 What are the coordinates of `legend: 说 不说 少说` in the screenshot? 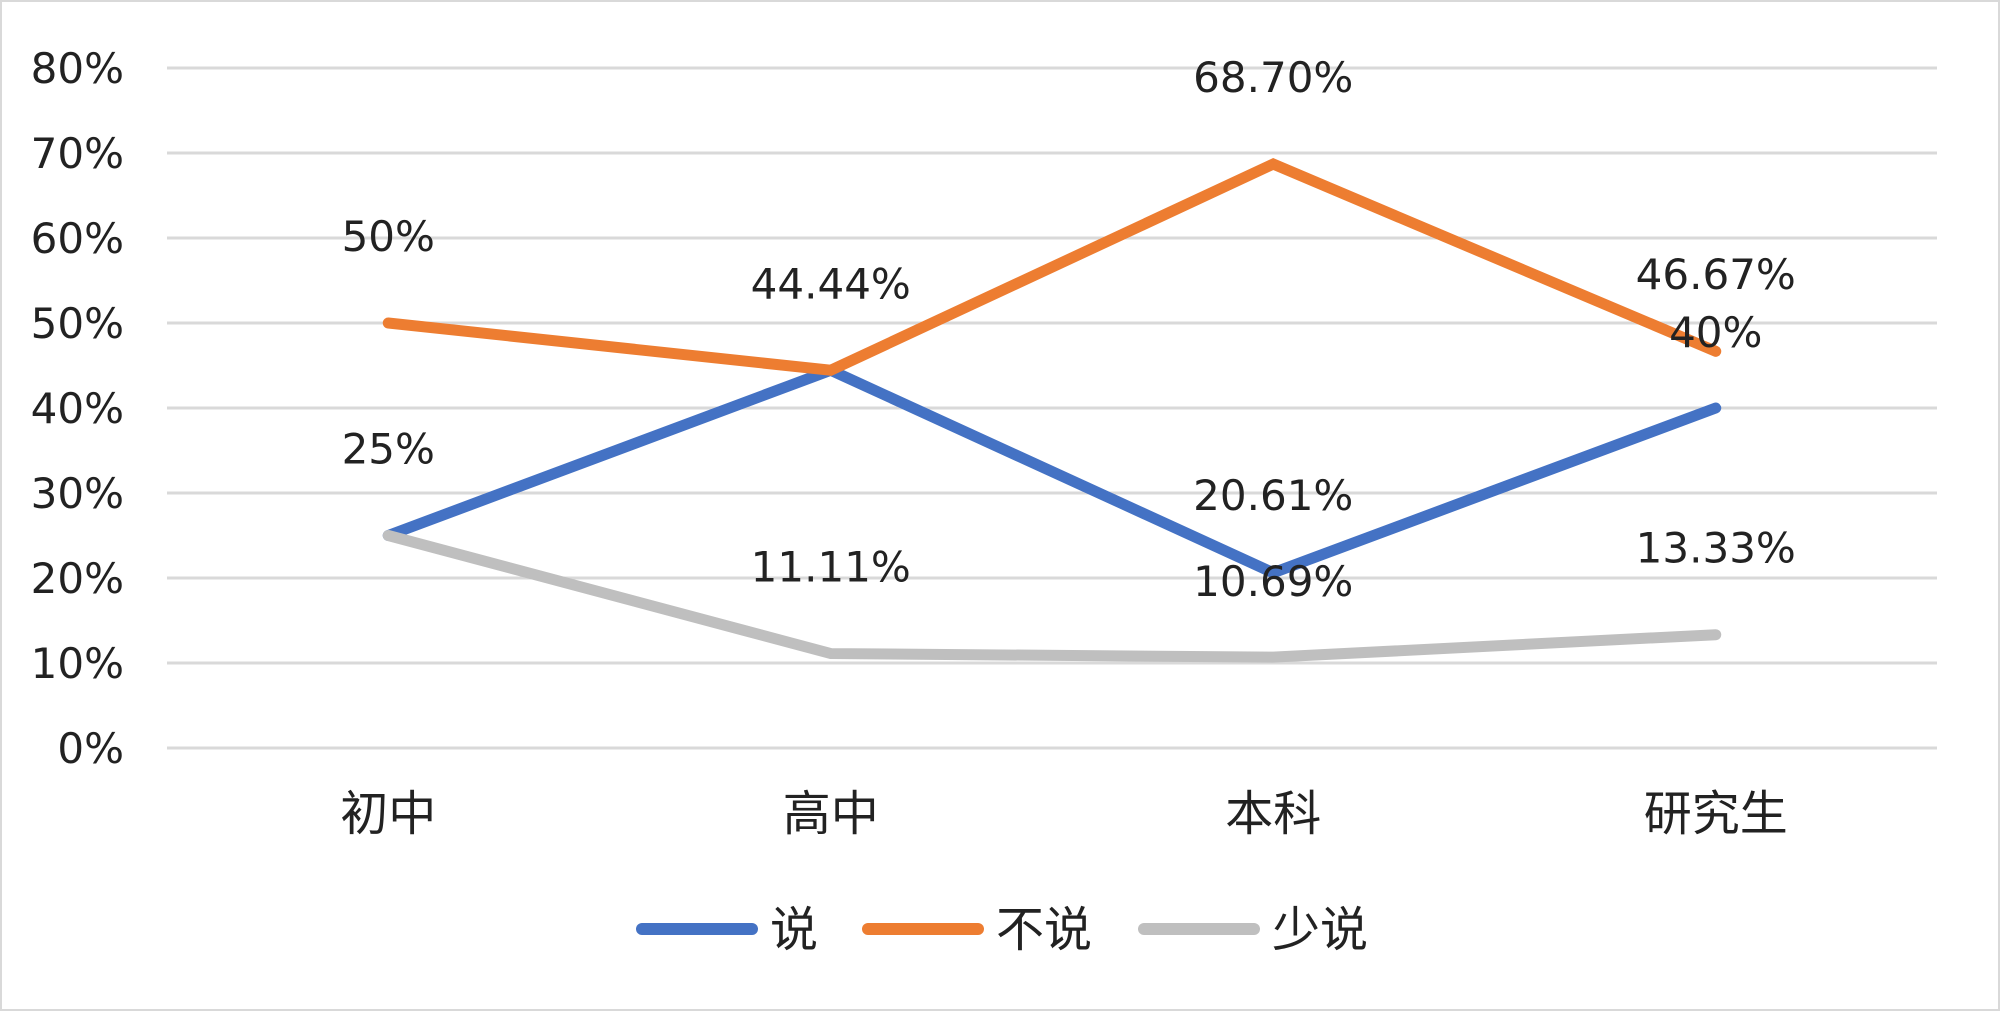 It's located at (1005, 930).